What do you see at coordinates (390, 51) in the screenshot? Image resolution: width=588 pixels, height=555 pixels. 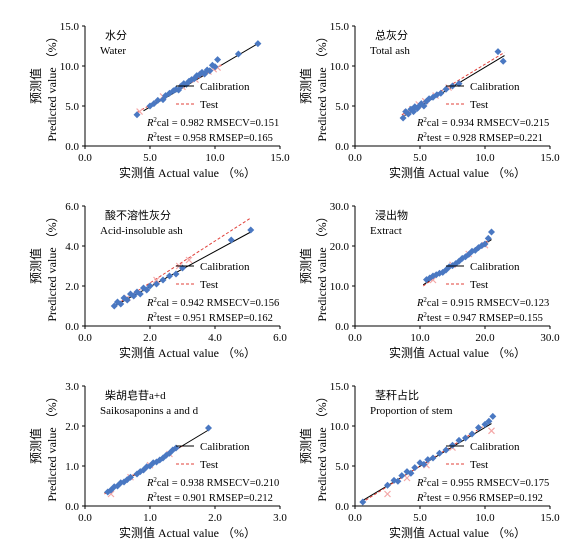 I see `panel-title-en: Total ash` at bounding box center [390, 51].